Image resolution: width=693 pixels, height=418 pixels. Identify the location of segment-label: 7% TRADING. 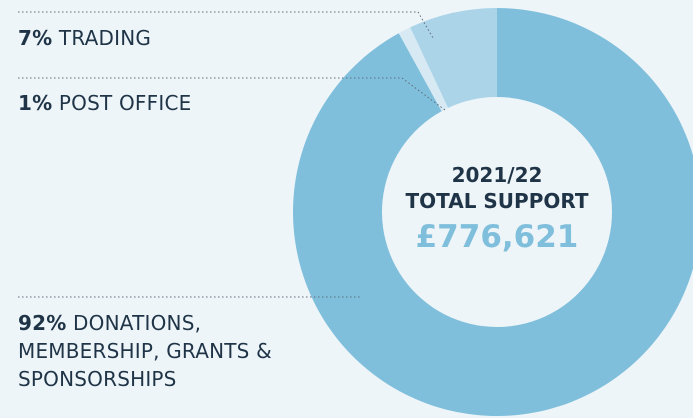
(149, 38).